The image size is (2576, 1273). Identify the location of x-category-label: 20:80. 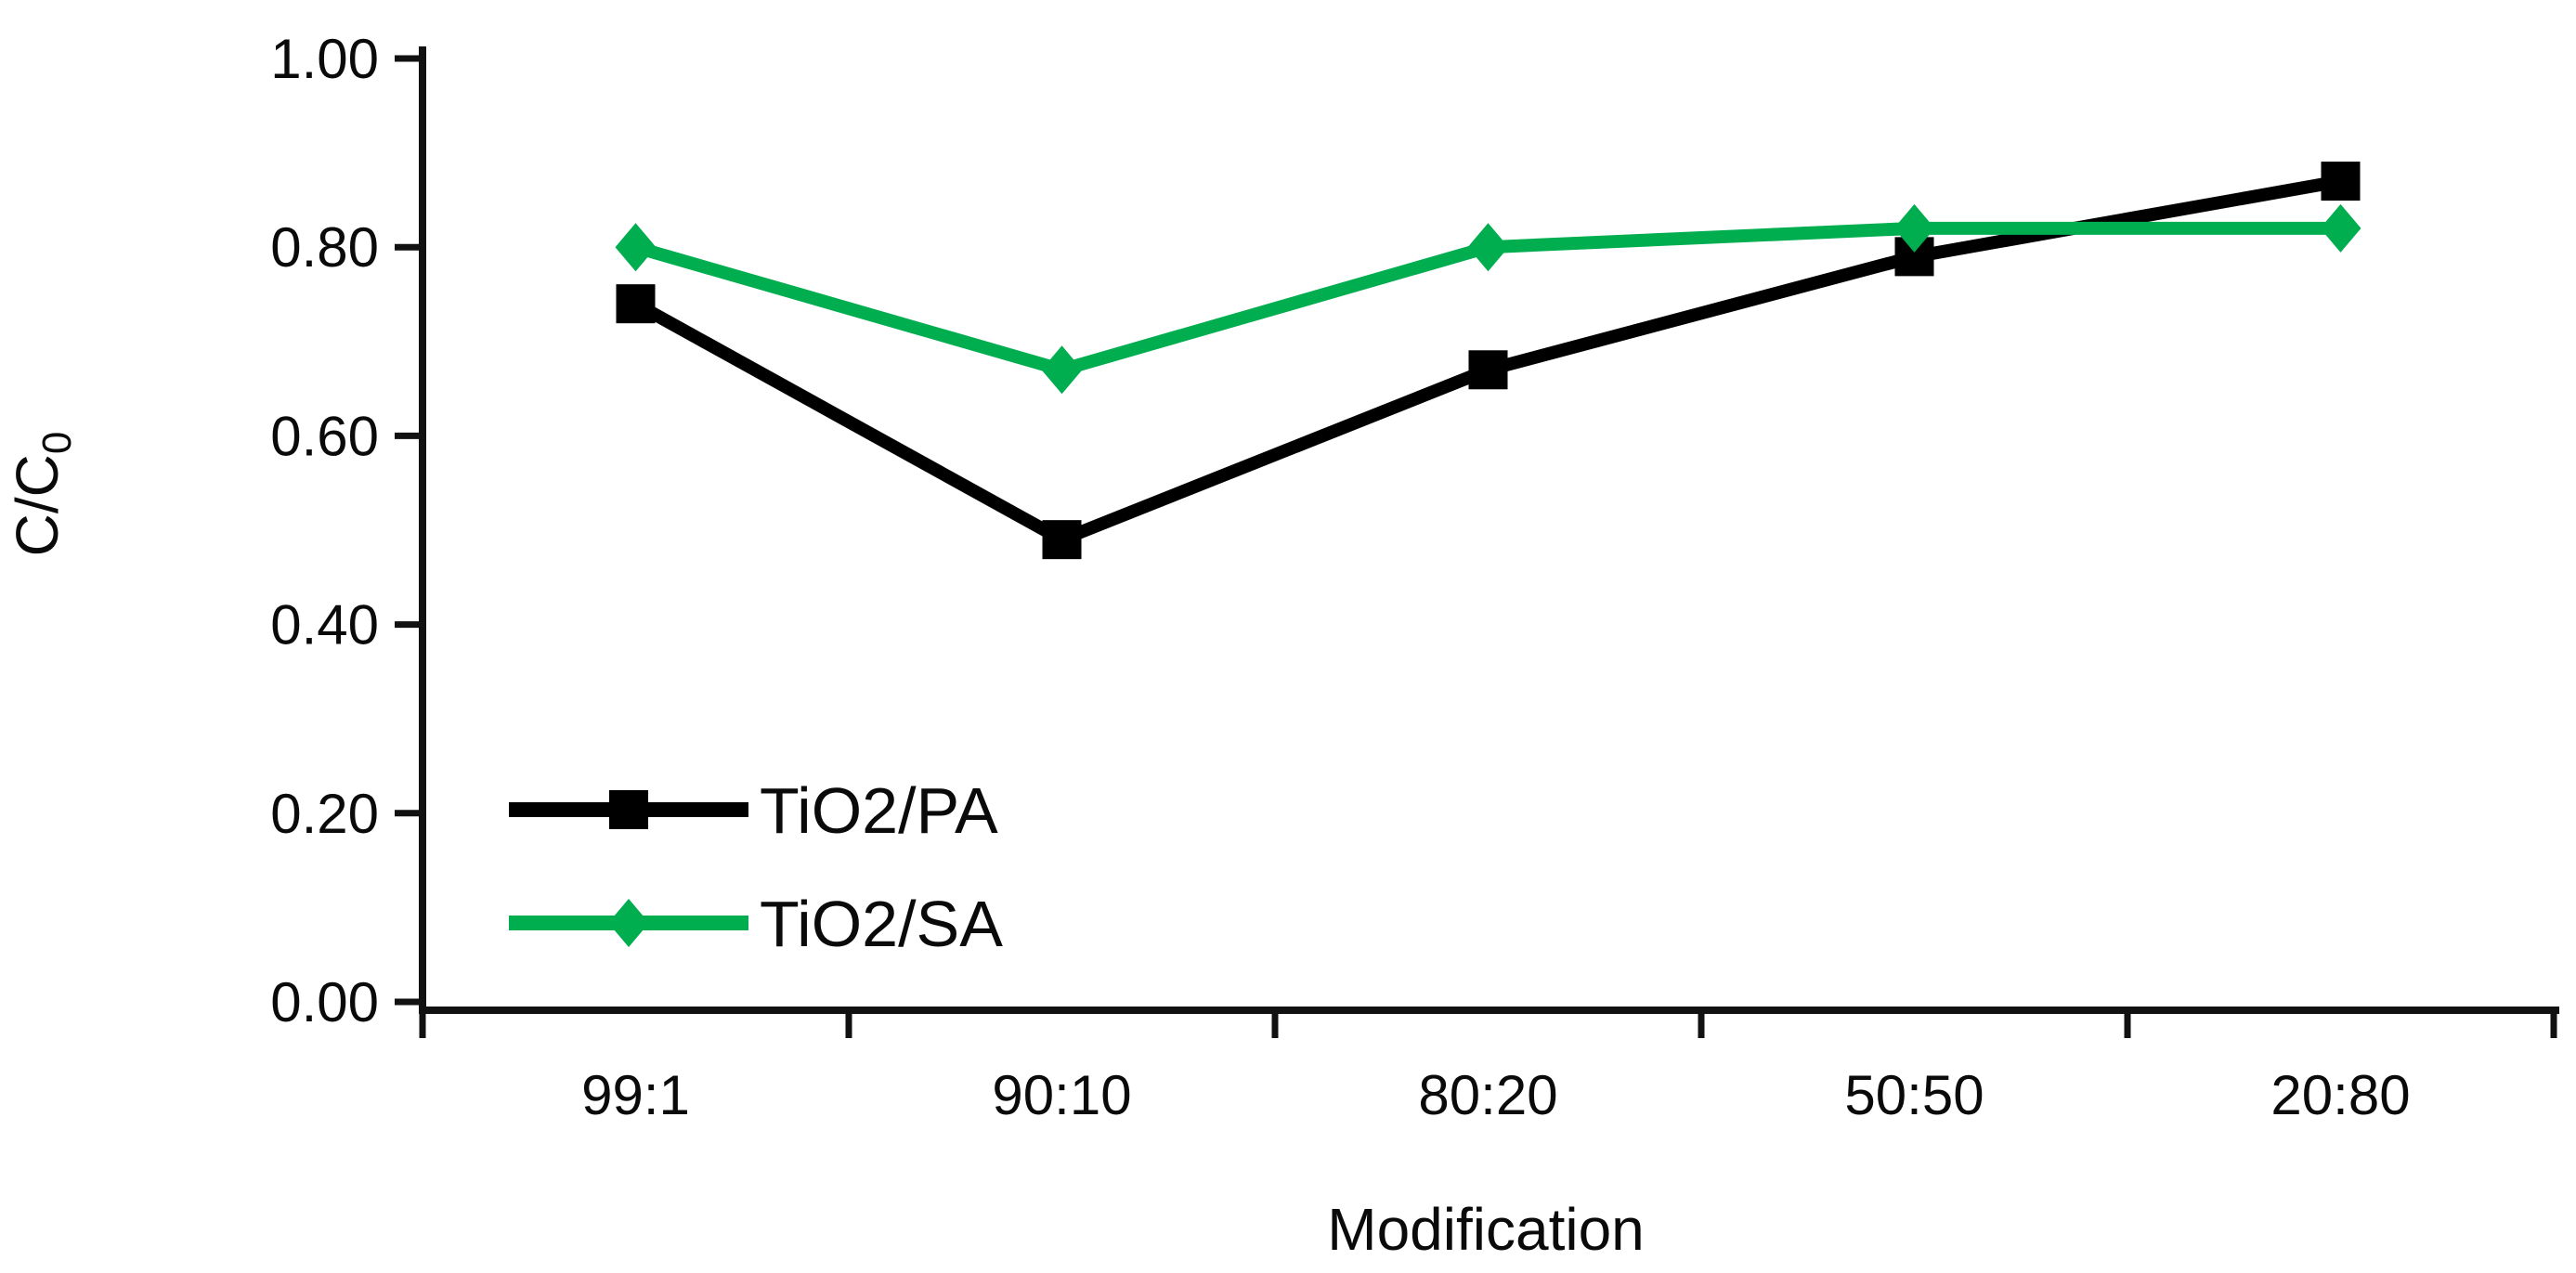
(2340, 1095).